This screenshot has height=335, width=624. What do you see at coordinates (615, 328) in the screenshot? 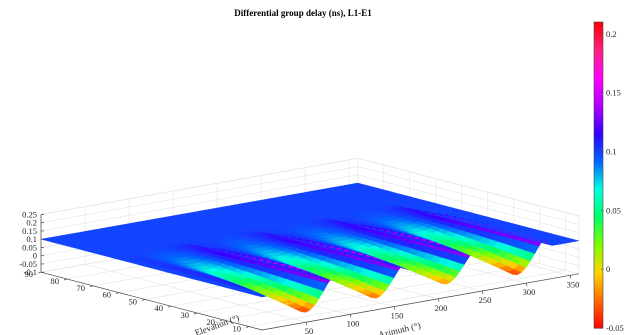
I see `colorbar-tick-label: -0.05` at bounding box center [615, 328].